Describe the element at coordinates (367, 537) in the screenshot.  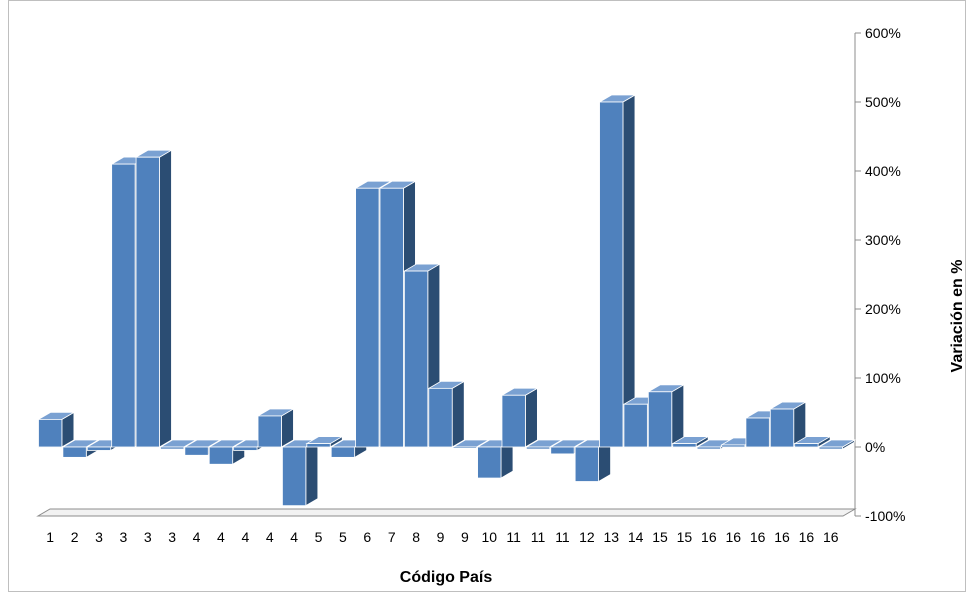
I see `x-tick-label: 6` at that location.